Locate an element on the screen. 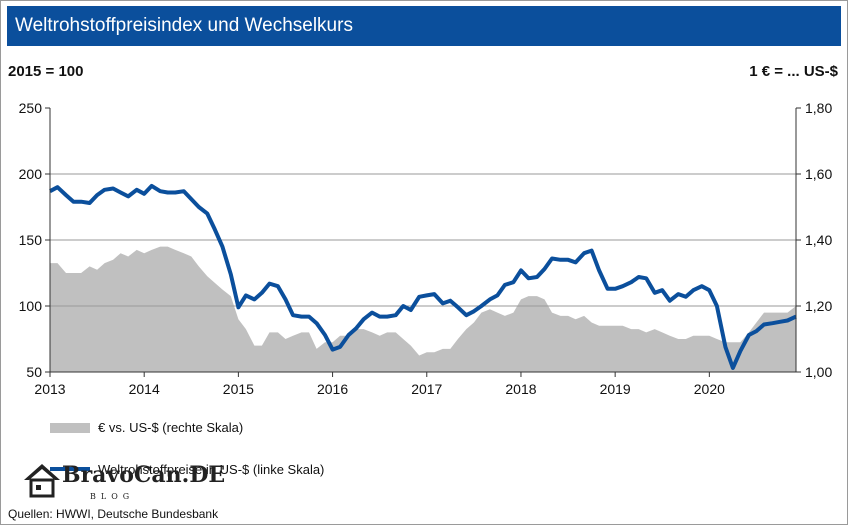 Image resolution: width=848 pixels, height=525 pixels. logo-text: BravoCan.DE is located at coordinates (144, 475).